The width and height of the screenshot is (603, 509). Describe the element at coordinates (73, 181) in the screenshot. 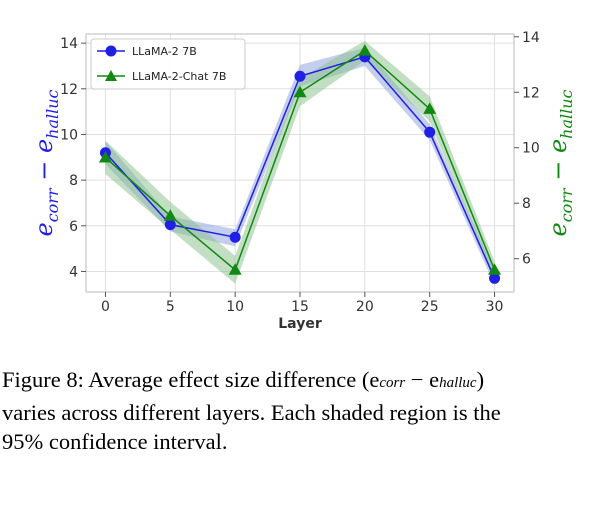

I see `left-y-tick-label: 8` at that location.